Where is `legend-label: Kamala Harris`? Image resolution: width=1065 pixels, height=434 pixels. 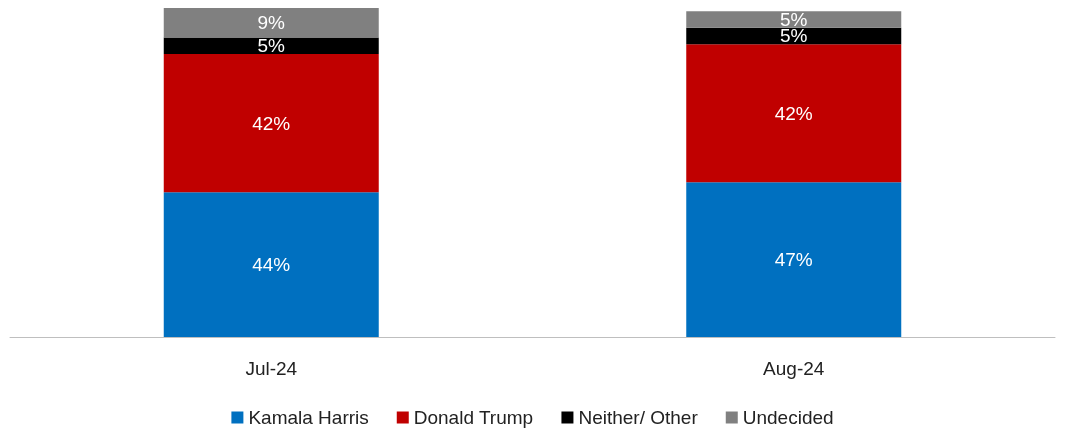
legend-label: Kamala Harris is located at coordinates (308, 417).